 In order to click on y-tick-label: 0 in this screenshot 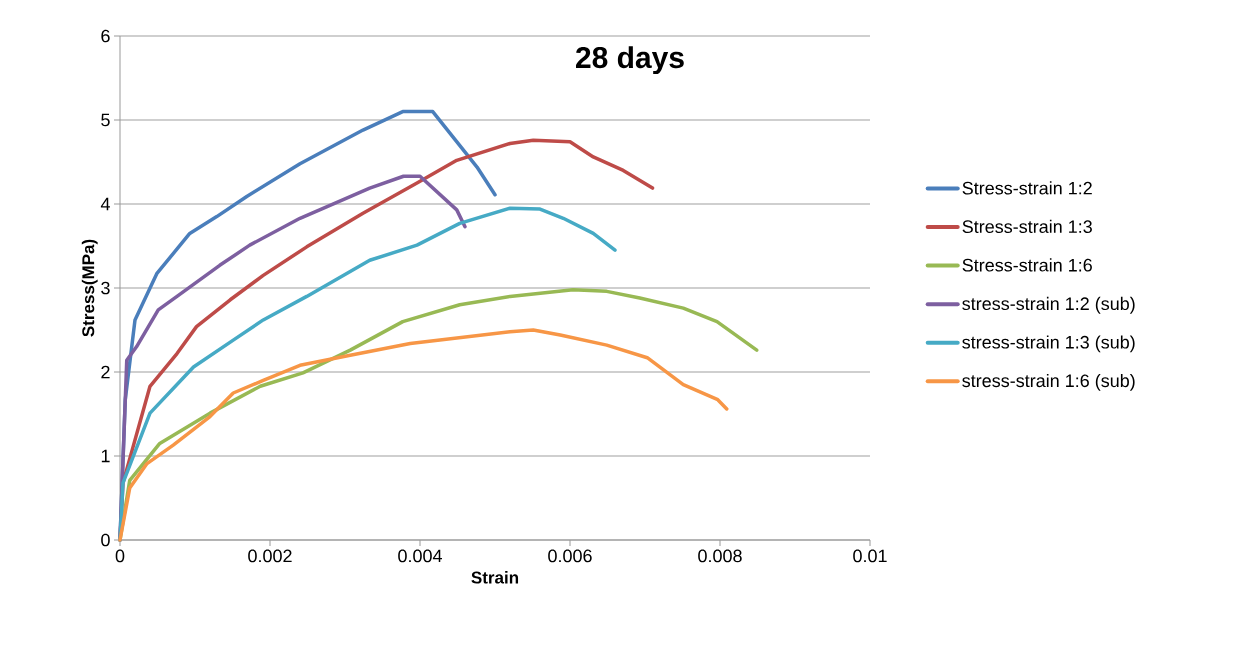, I will do `click(105, 540)`.